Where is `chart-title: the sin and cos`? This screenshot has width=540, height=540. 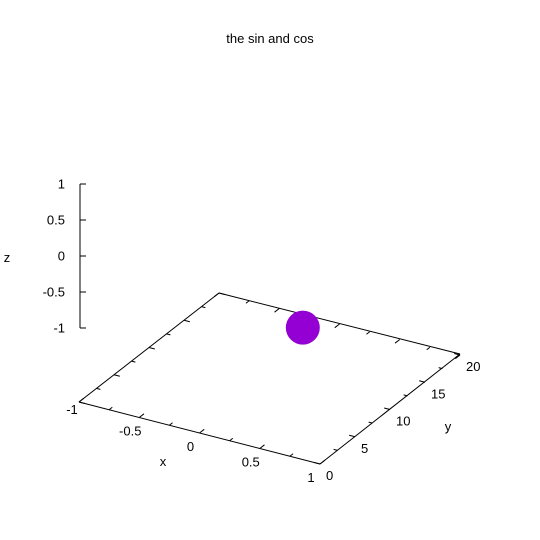
chart-title: the sin and cos is located at coordinates (270, 38).